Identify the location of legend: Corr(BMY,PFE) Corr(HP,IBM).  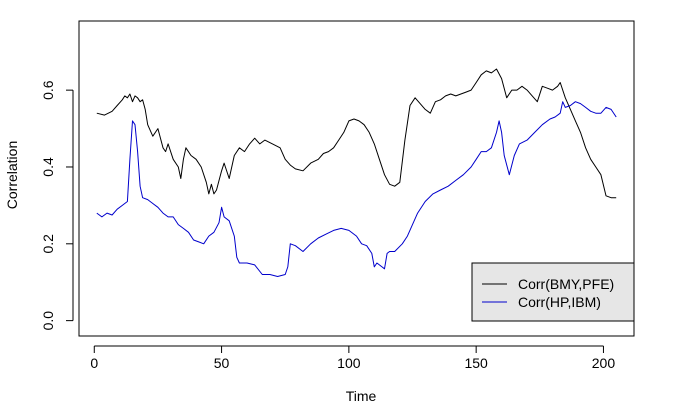
(553, 292).